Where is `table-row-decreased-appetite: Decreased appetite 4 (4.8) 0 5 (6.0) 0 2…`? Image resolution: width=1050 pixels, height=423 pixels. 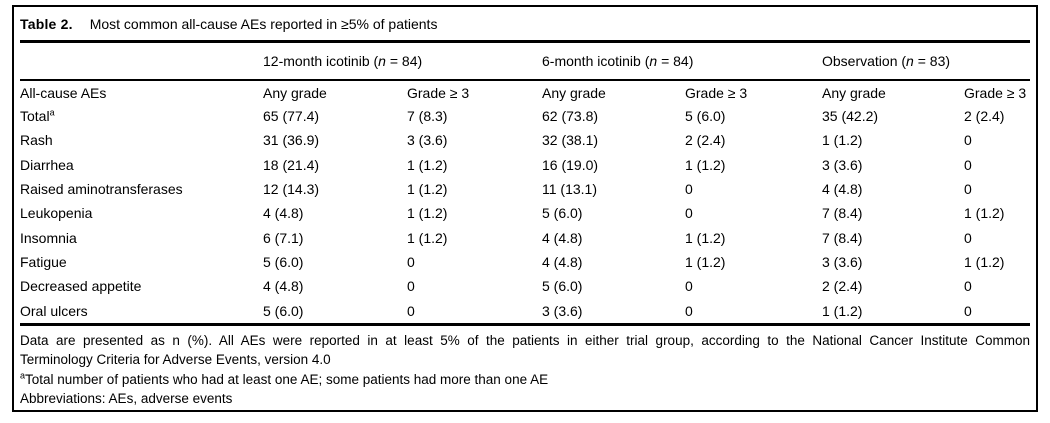 table-row-decreased-appetite: Decreased appetite 4 (4.8) 0 5 (6.0) 0 2… is located at coordinates (525, 286).